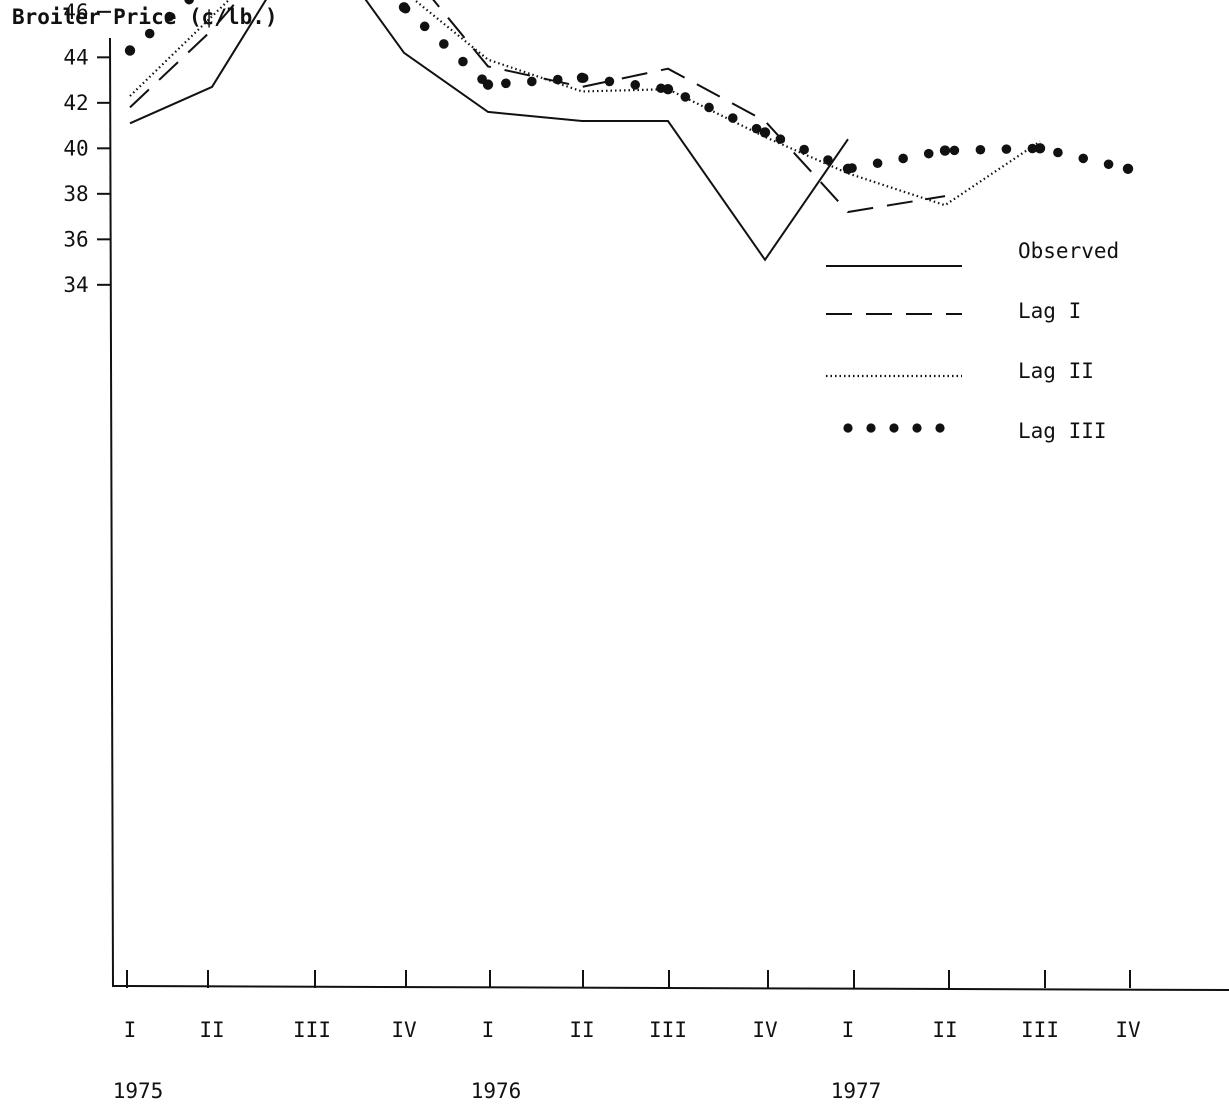 The image size is (1229, 1108). Describe the element at coordinates (75, 239) in the screenshot. I see `y-tick-label: 36` at that location.